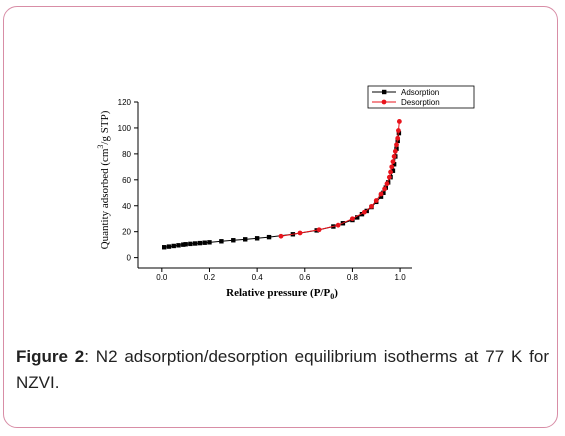  Describe the element at coordinates (282, 294) in the screenshot. I see `x-axis-label: Relative pressure (P/P0)` at that location.